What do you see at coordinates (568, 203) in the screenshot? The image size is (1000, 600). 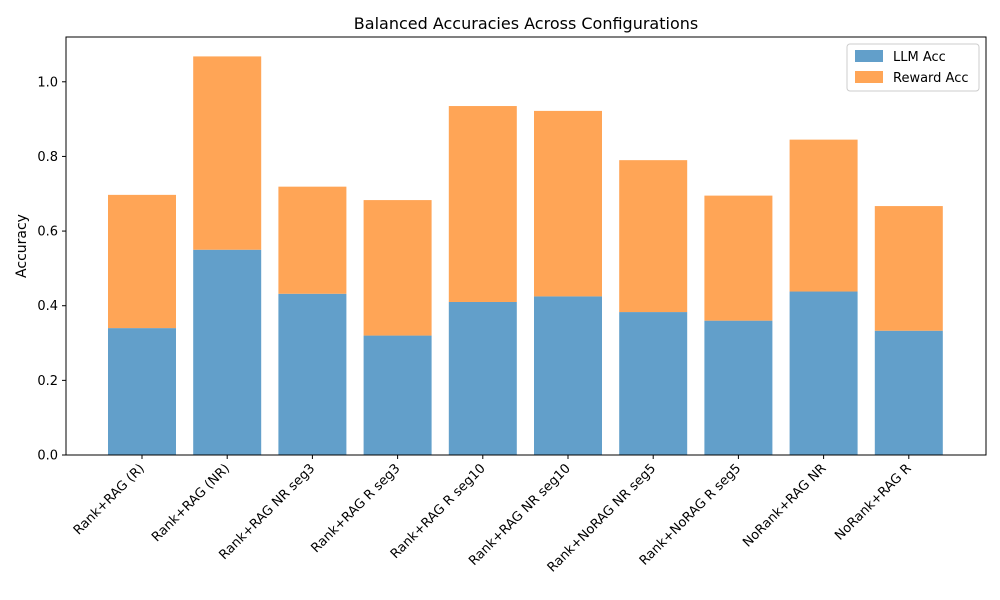 I see `bar-reward-acc-rank-rag-nr-seg10` at bounding box center [568, 203].